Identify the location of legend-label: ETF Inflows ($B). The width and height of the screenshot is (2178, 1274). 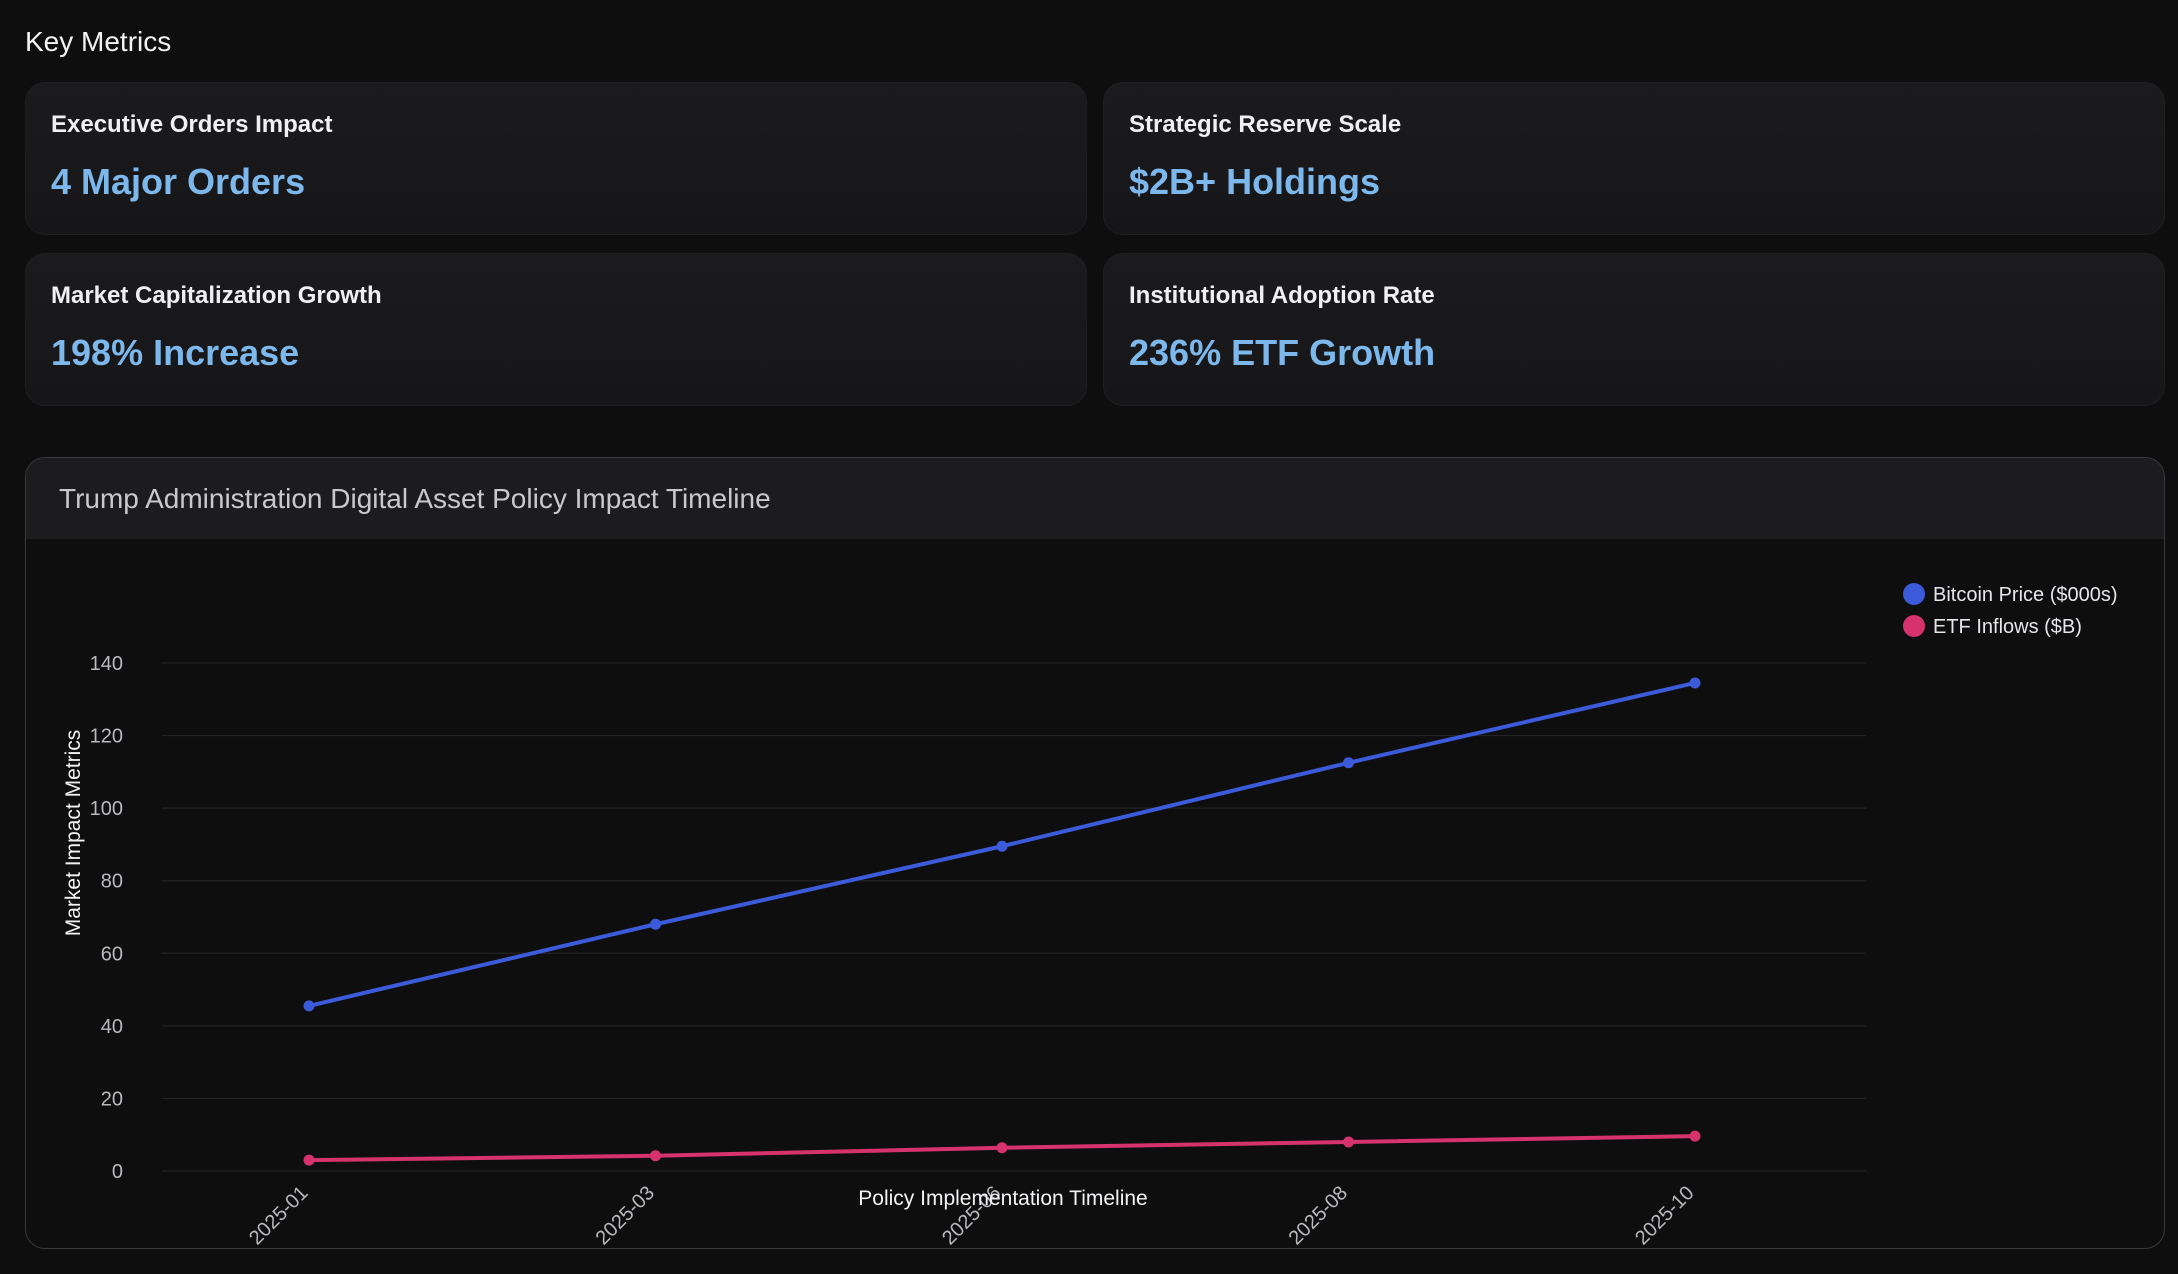
(2007, 627).